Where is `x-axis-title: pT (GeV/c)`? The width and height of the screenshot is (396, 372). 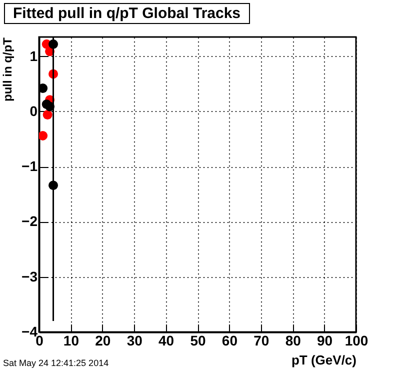
x-axis-title: pT (GeV/c) is located at coordinates (323, 360).